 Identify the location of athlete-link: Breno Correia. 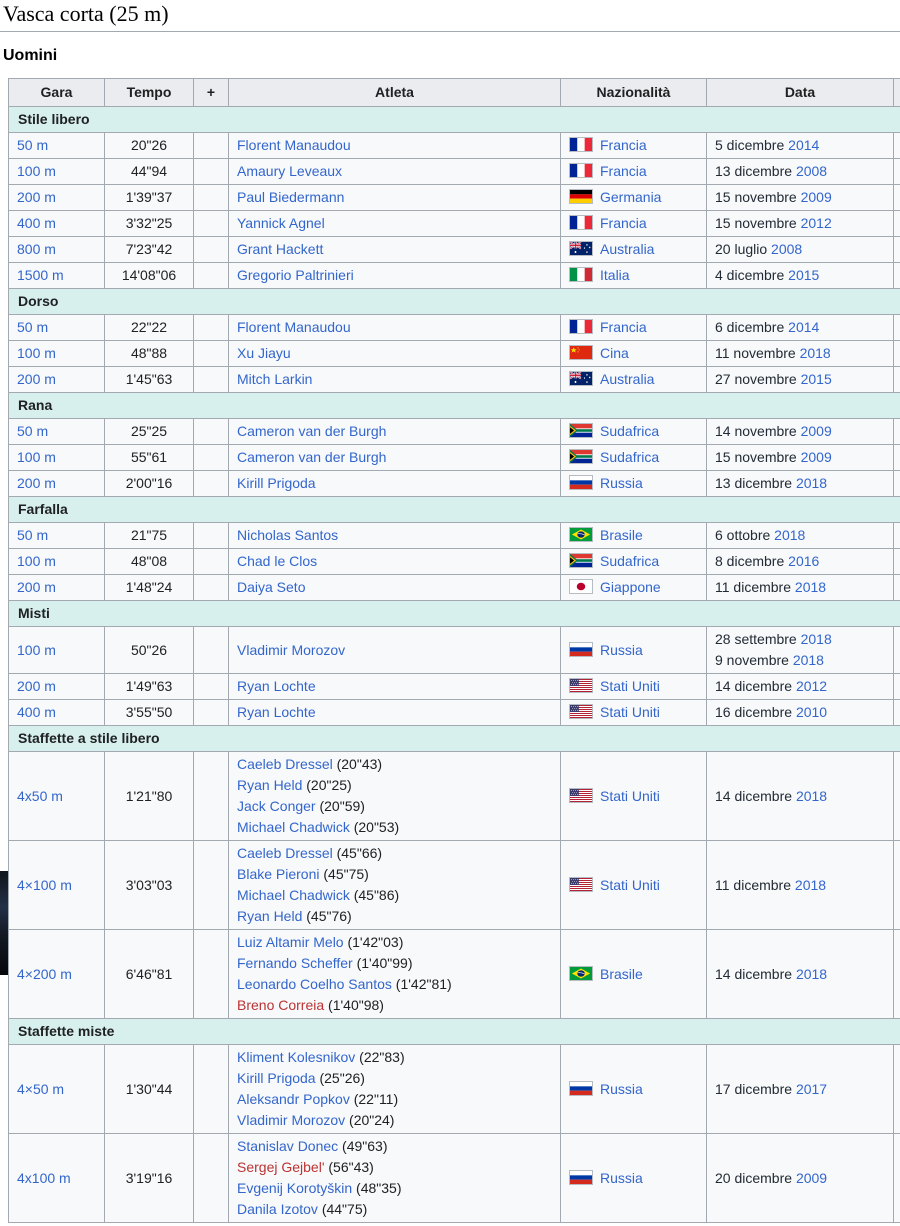
(281, 1005).